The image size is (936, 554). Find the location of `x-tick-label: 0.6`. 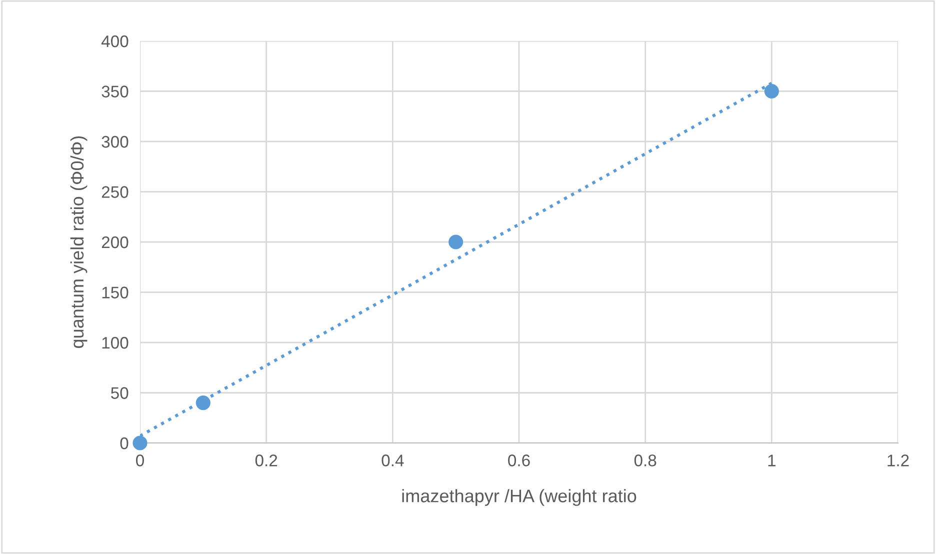

x-tick-label: 0.6 is located at coordinates (519, 460).